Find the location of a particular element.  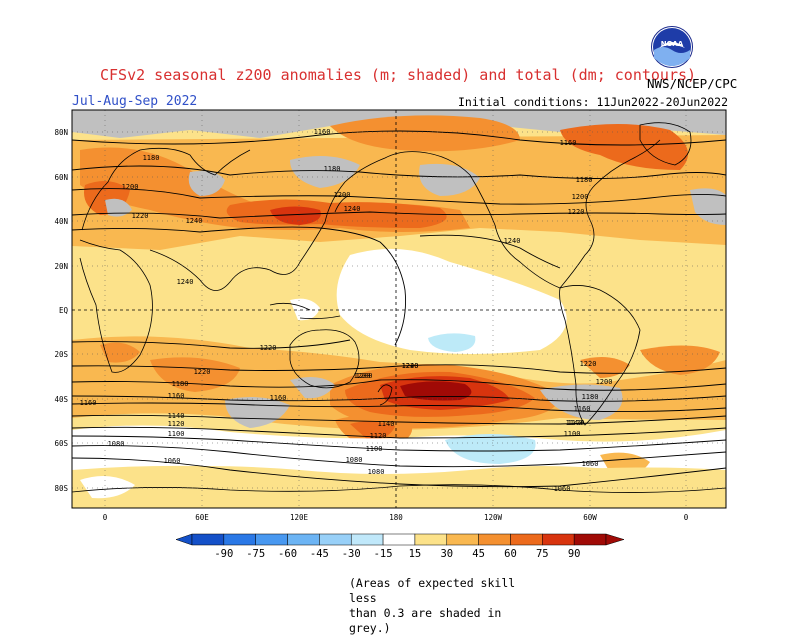

shading-tropic-white is located at coordinates (451, 301).